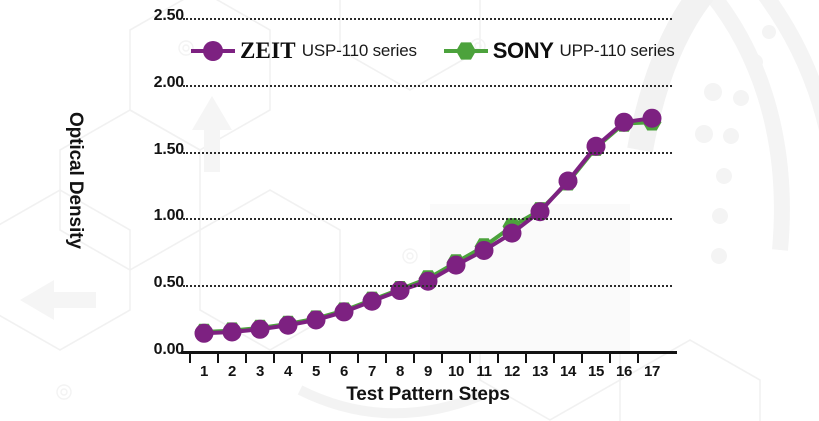 The width and height of the screenshot is (819, 421). I want to click on x-axis-ticks, so click(427, 358).